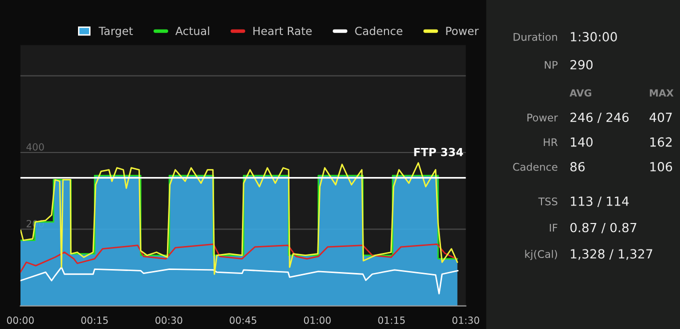 The height and width of the screenshot is (329, 680). I want to click on y-tick-label: 400, so click(35, 147).